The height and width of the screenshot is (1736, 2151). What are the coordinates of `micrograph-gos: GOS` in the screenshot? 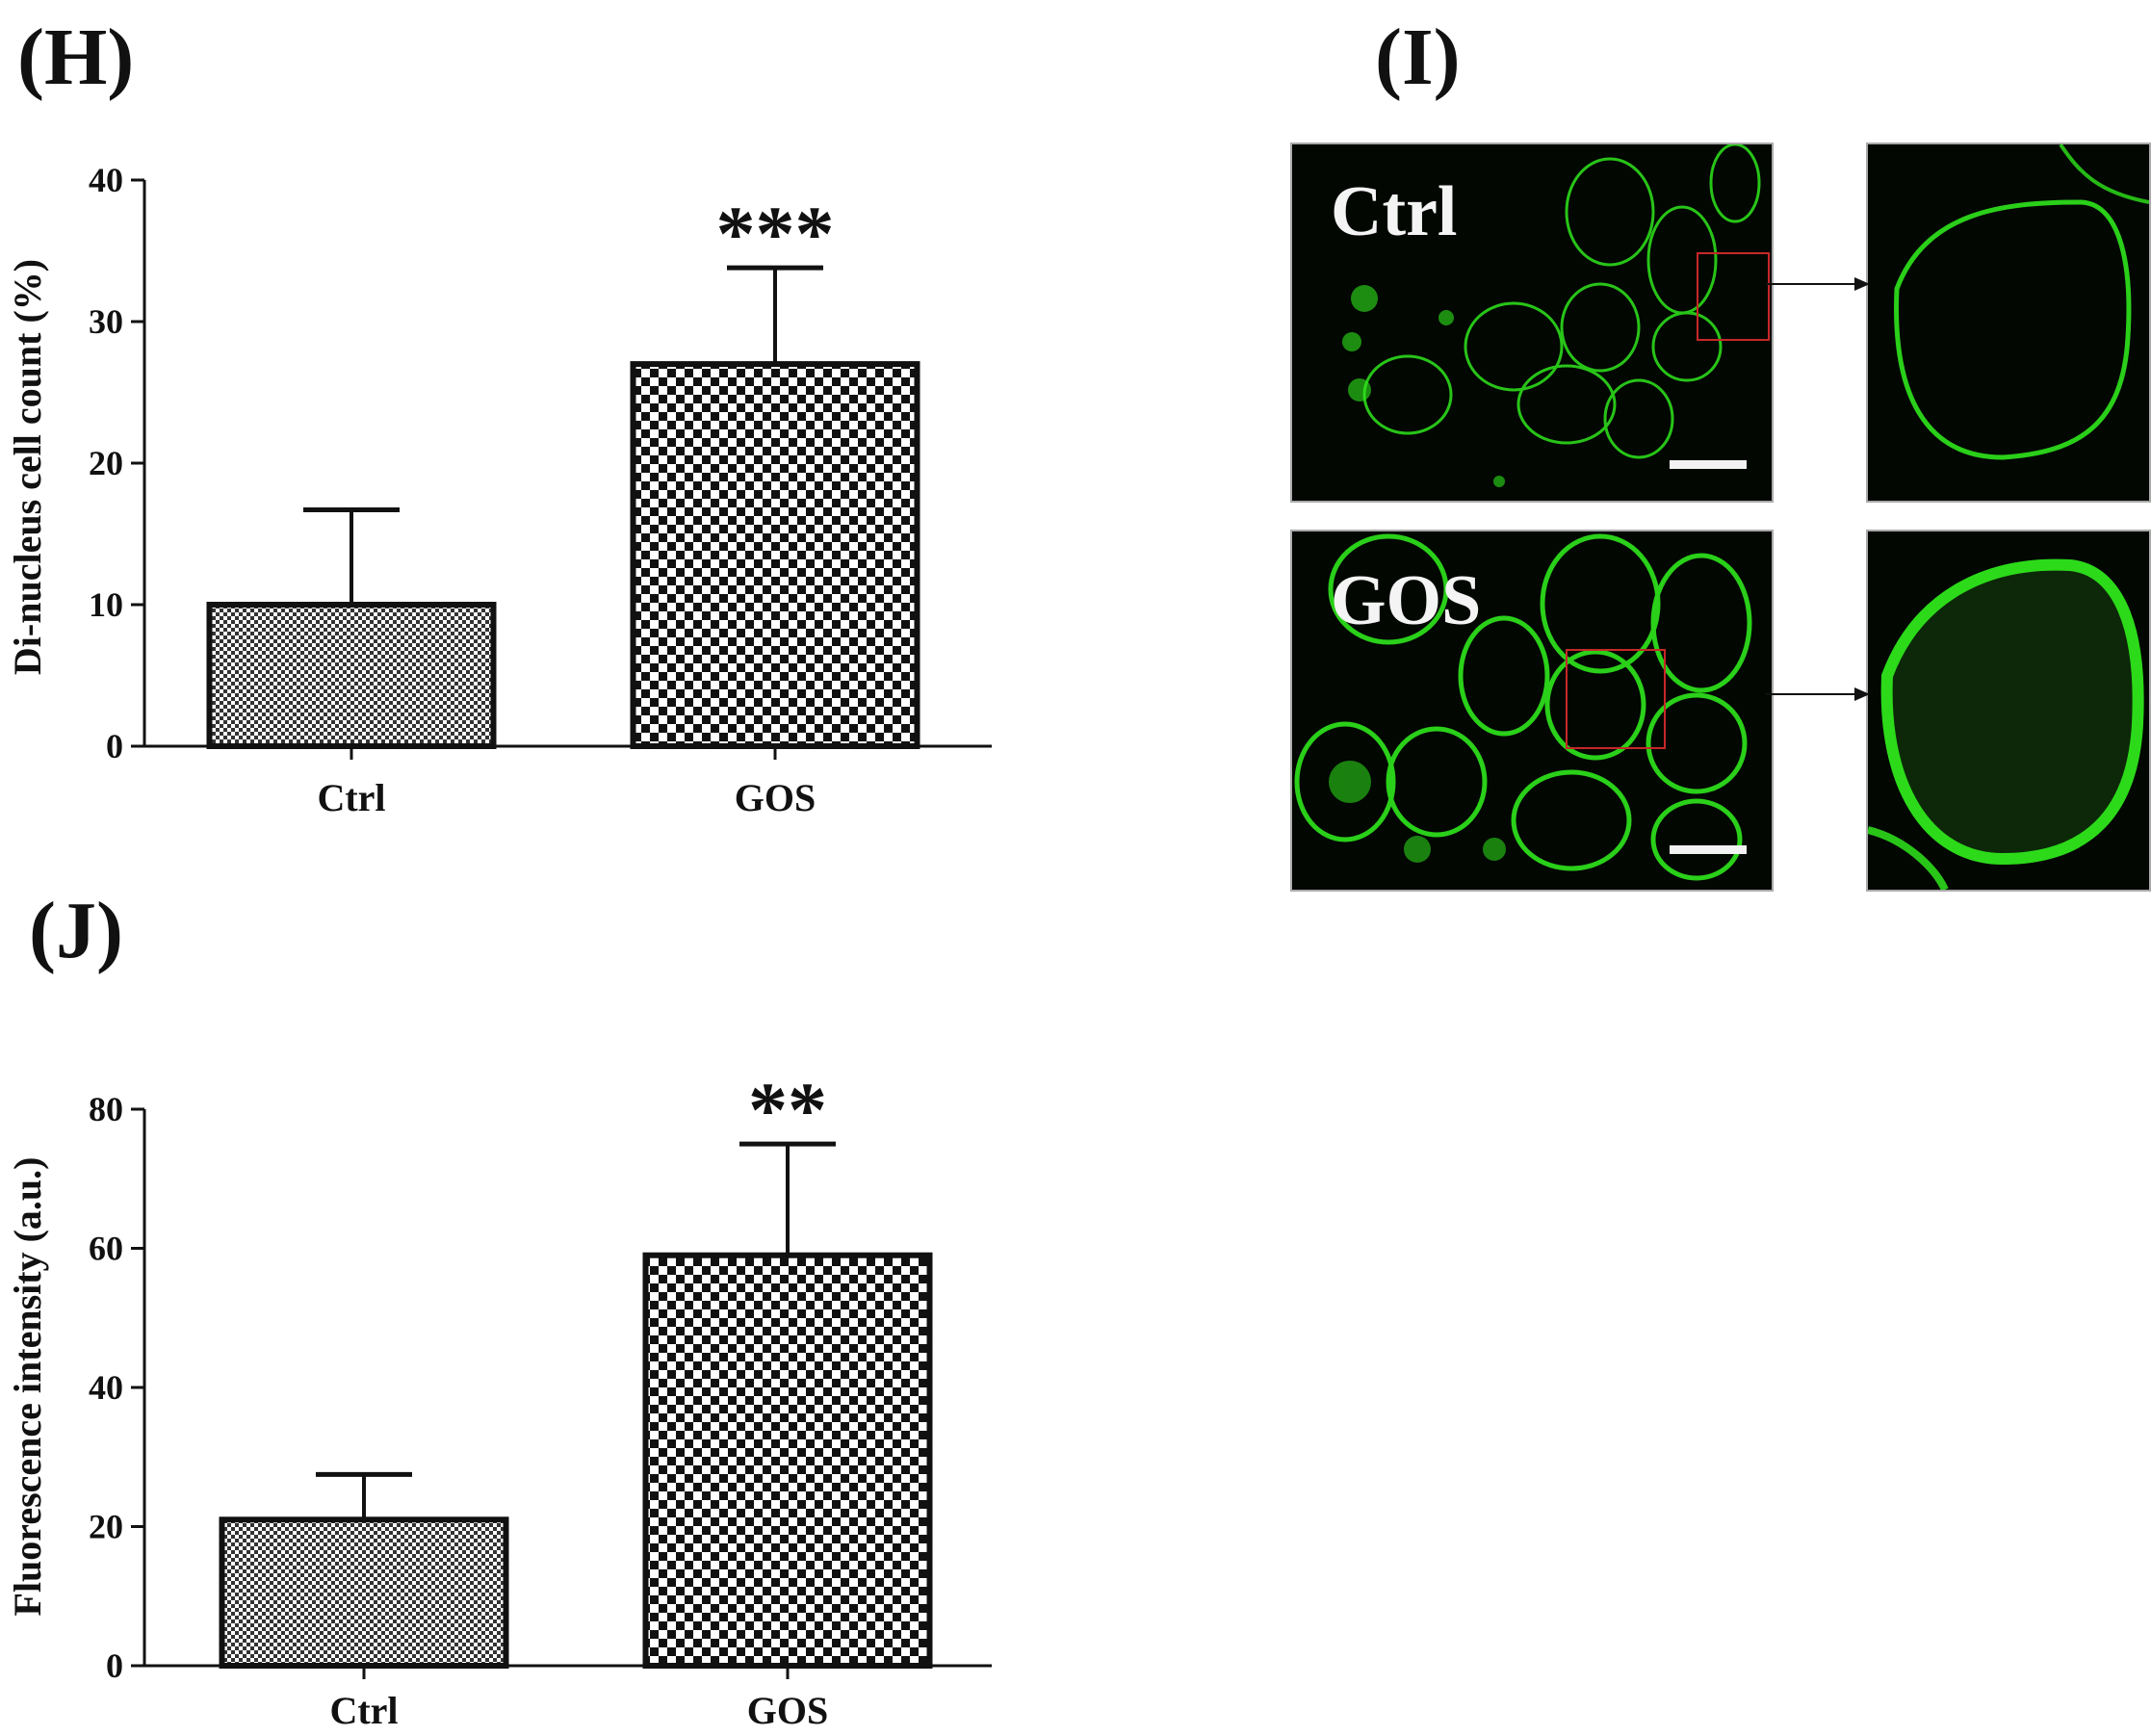 It's located at (1532, 711).